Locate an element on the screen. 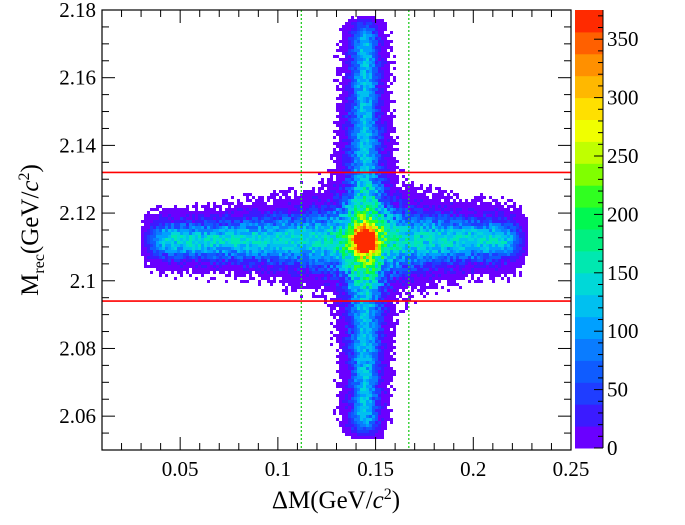 The width and height of the screenshot is (685, 525). y-axis-title: Mrec(GeV/c2) is located at coordinates (32, 230).